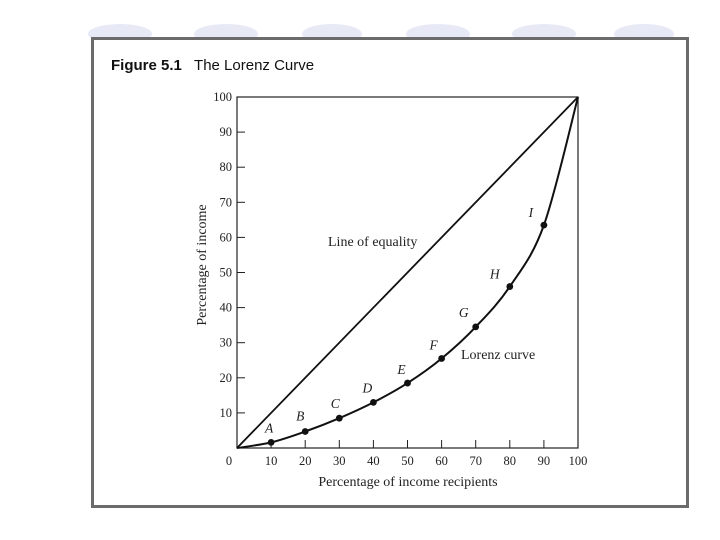 This screenshot has width=720, height=540. What do you see at coordinates (226, 308) in the screenshot?
I see `y-tick-label: 40` at bounding box center [226, 308].